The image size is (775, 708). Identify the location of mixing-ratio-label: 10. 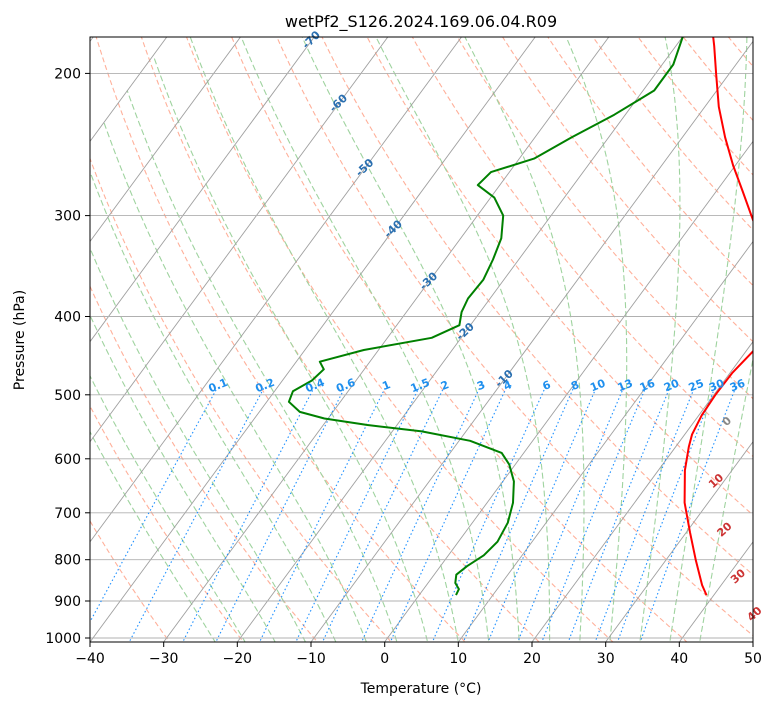
(597, 386).